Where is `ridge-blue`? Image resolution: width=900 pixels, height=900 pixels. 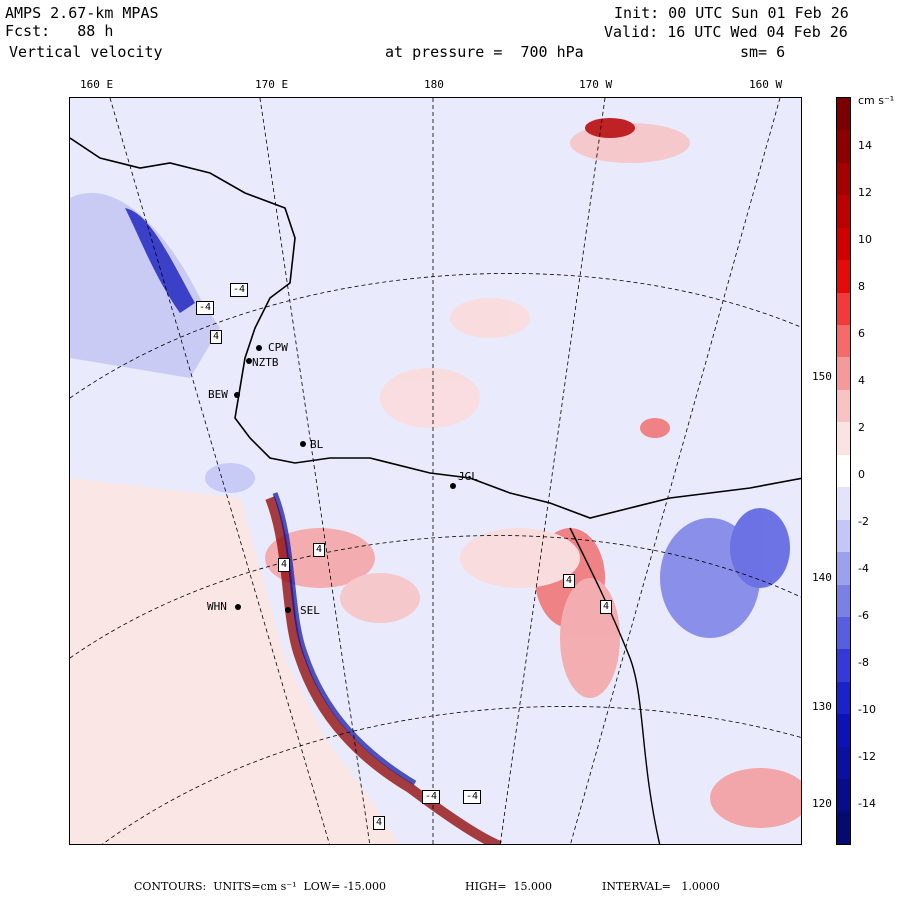 ridge-blue is located at coordinates (344, 639).